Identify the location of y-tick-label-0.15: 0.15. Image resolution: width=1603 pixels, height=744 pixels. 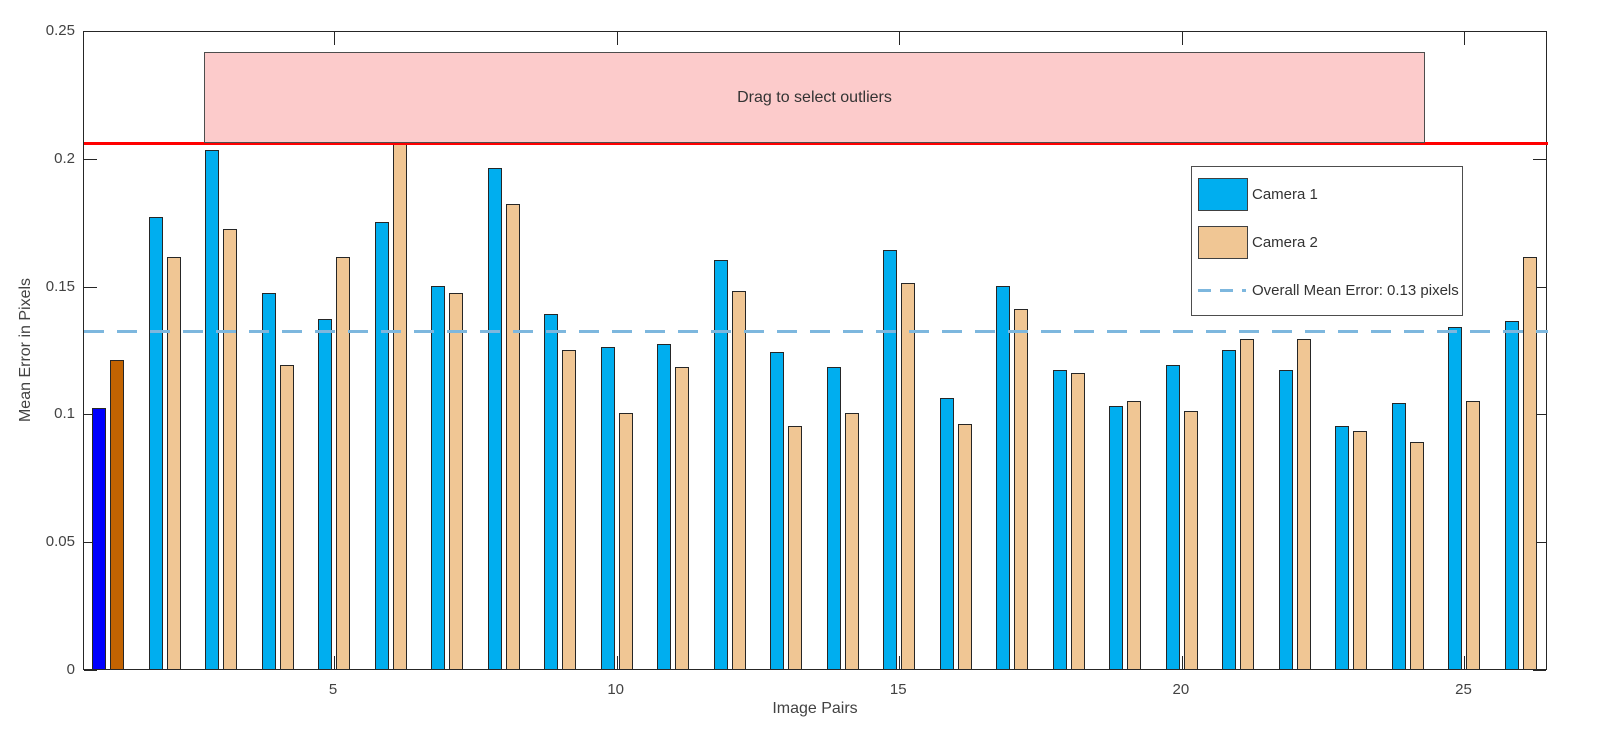
(60, 286).